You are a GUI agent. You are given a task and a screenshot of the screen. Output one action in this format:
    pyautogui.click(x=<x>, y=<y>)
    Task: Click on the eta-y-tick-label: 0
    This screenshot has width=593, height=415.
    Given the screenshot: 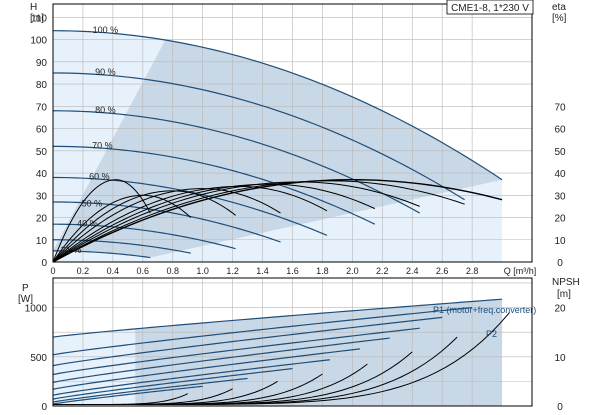 What is the action you would take?
    pyautogui.click(x=560, y=263)
    